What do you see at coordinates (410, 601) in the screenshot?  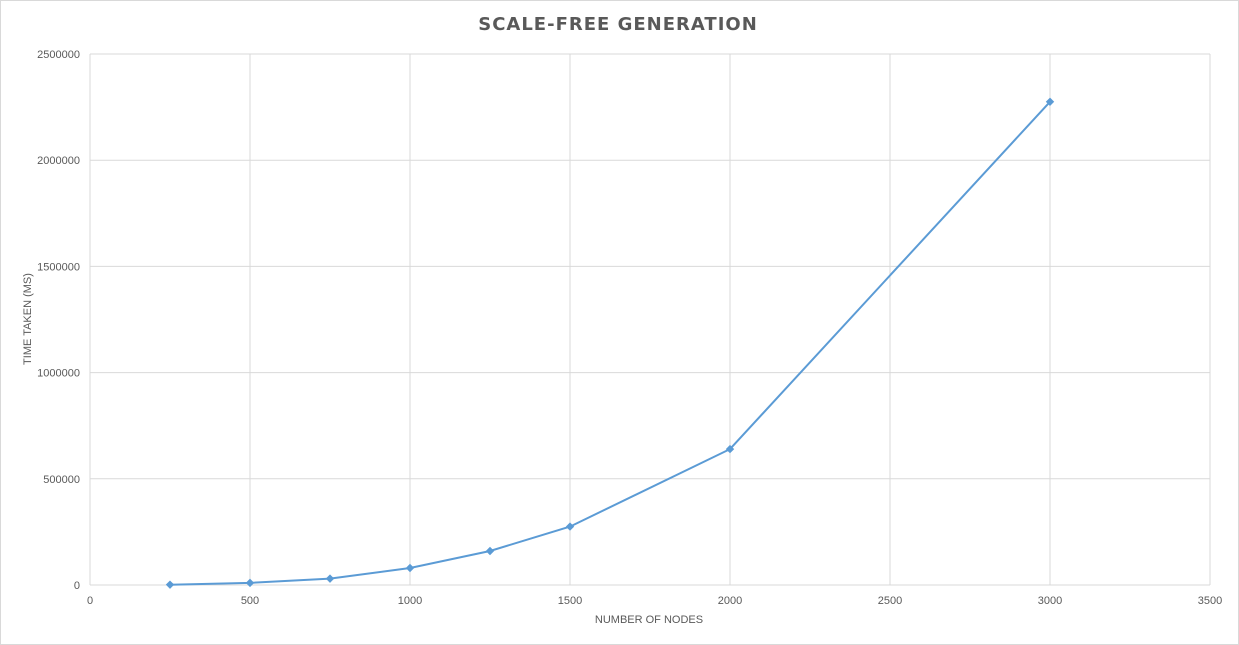 I see `x-tick-label: 1000` at bounding box center [410, 601].